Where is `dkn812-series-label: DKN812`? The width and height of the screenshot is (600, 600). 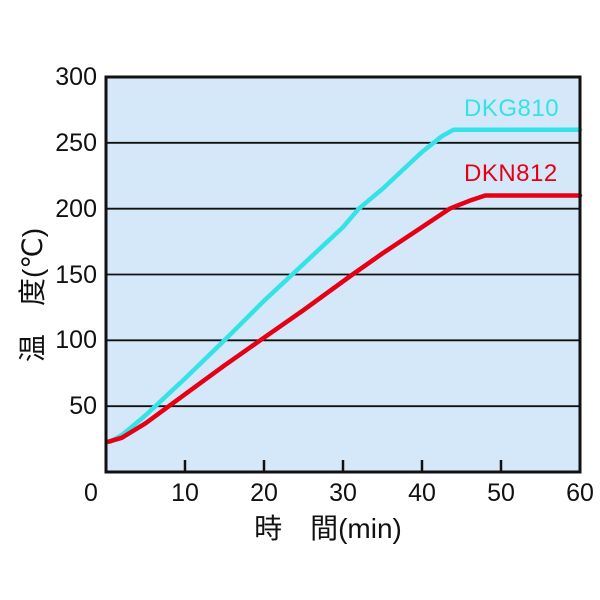
dkn812-series-label: DKN812 is located at coordinates (511, 173).